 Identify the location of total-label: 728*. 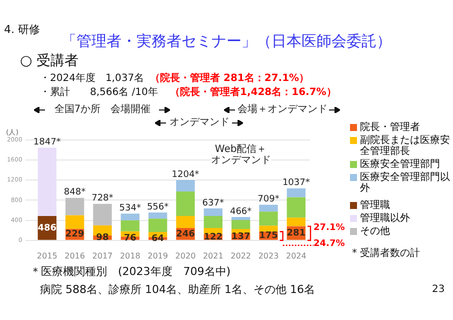
(103, 199).